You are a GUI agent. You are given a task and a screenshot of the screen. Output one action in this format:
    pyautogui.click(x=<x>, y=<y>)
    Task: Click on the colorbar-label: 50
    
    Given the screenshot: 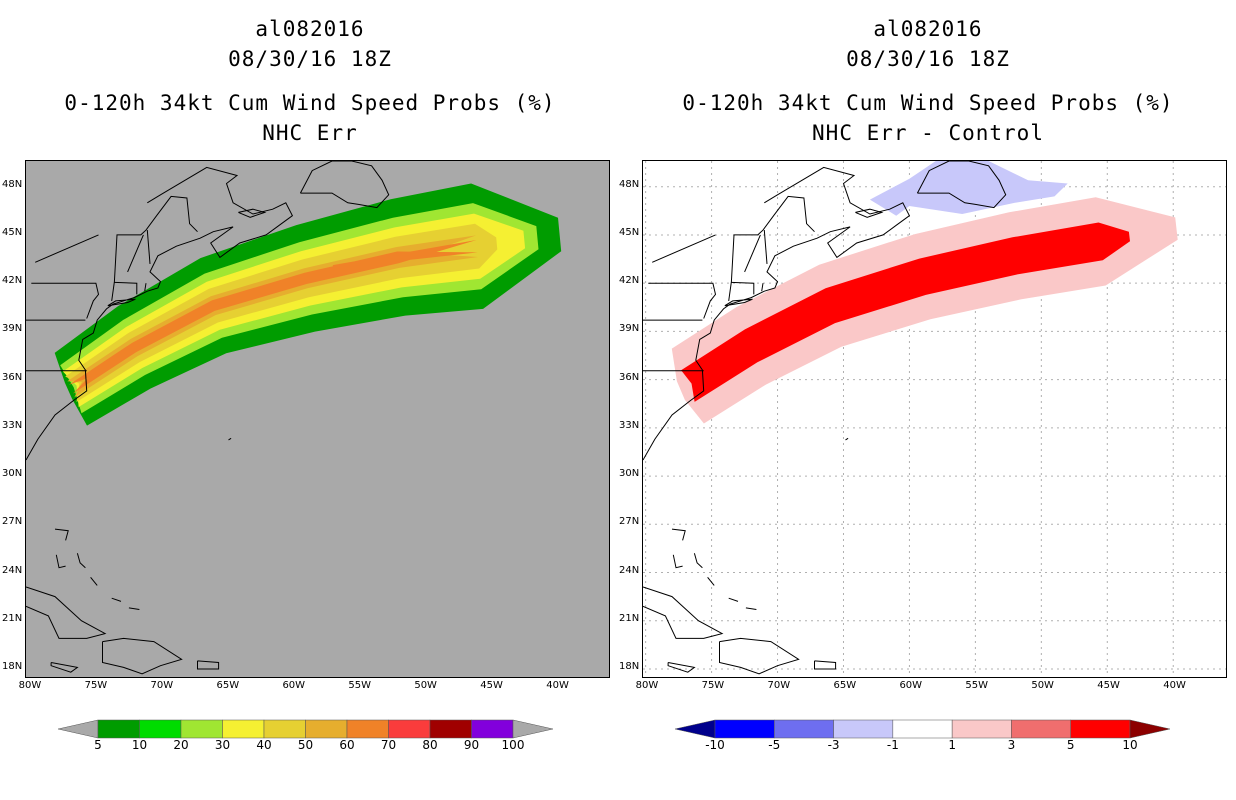 What is the action you would take?
    pyautogui.click(x=305, y=745)
    